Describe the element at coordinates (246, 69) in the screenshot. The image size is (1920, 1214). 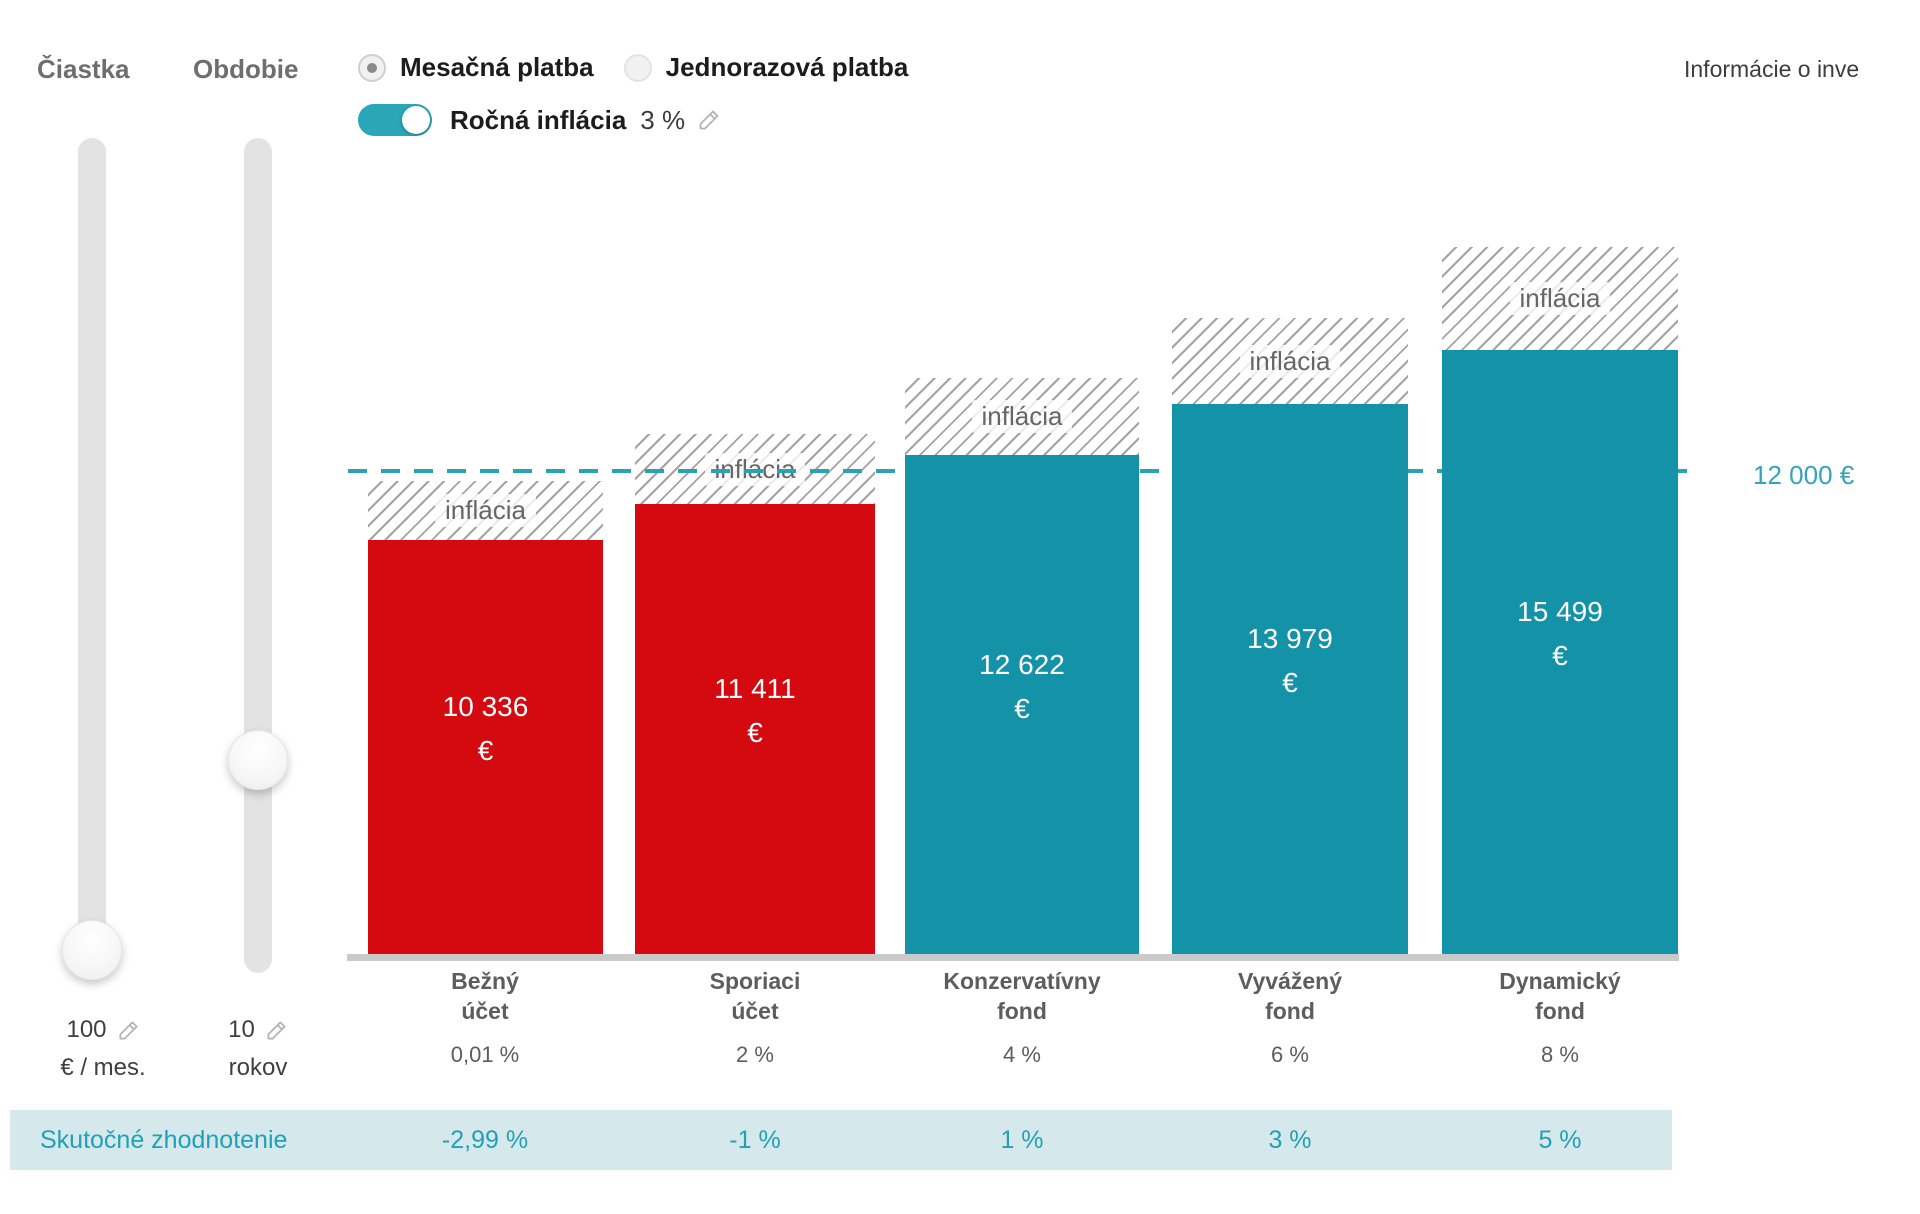
I see `period-slider-label: Obdobie` at that location.